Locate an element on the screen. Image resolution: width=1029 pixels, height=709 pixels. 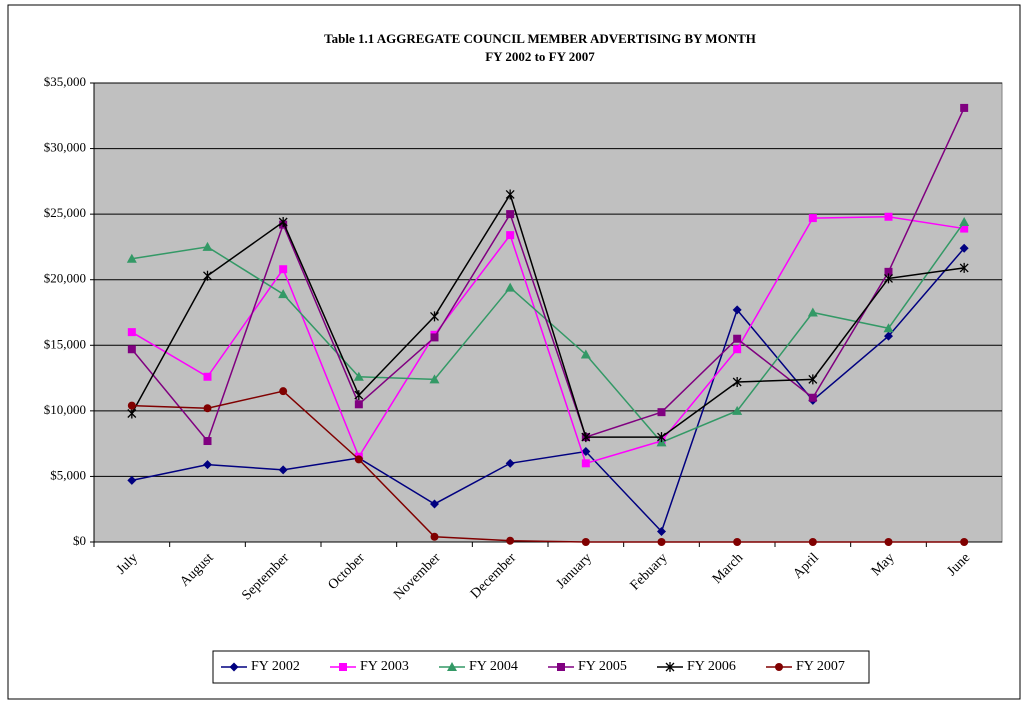
y-tick-label: $35,000 is located at coordinates (65, 81).